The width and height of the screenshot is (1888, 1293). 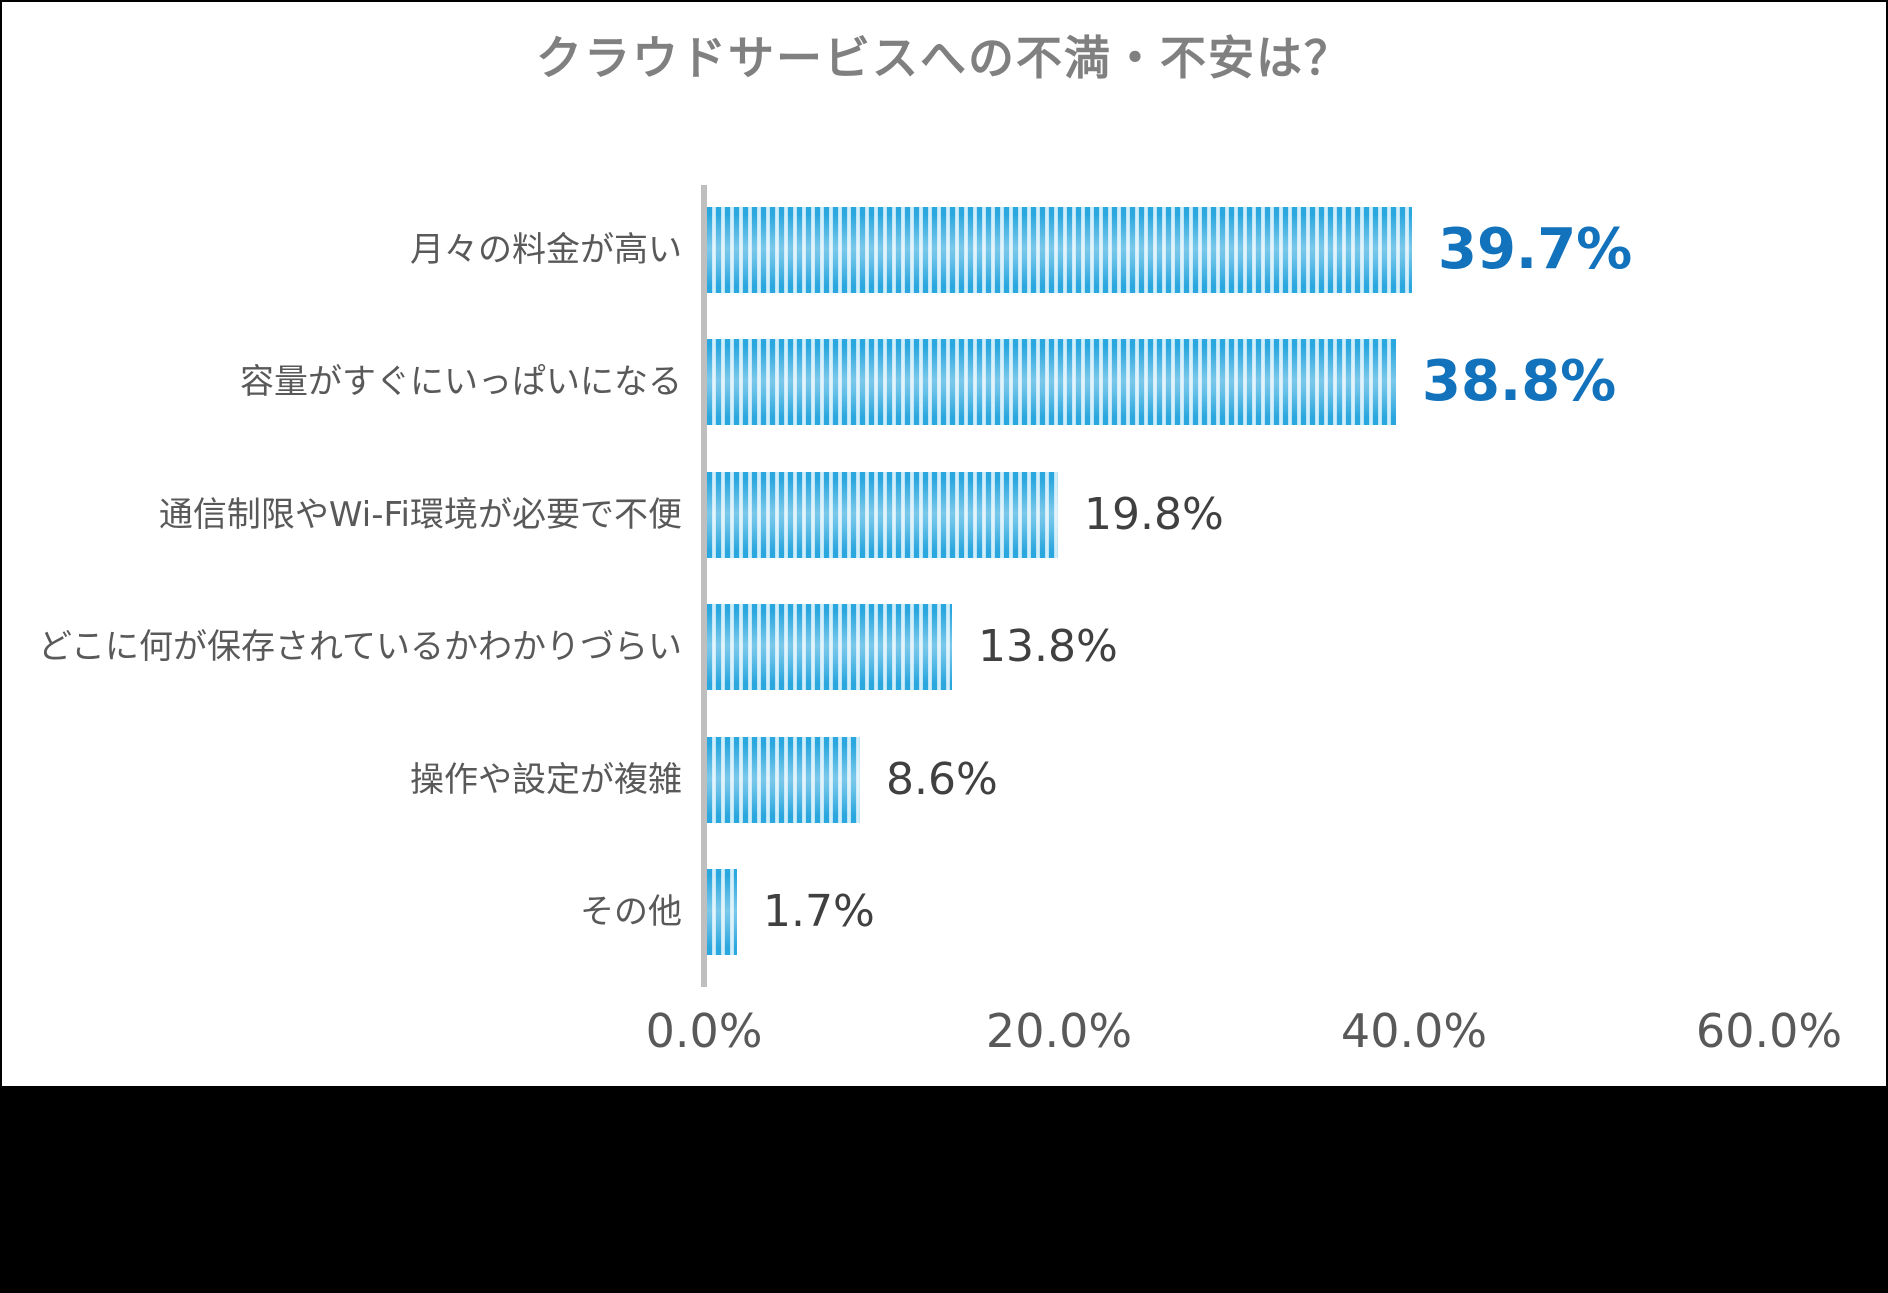 What do you see at coordinates (1059, 1031) in the screenshot?
I see `x-tick-label: 20.0%` at bounding box center [1059, 1031].